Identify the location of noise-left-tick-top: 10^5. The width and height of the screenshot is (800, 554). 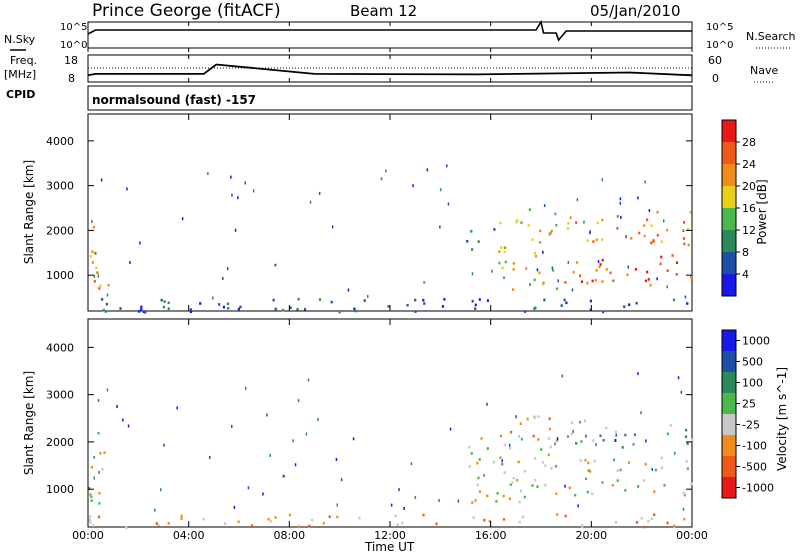
(73, 27).